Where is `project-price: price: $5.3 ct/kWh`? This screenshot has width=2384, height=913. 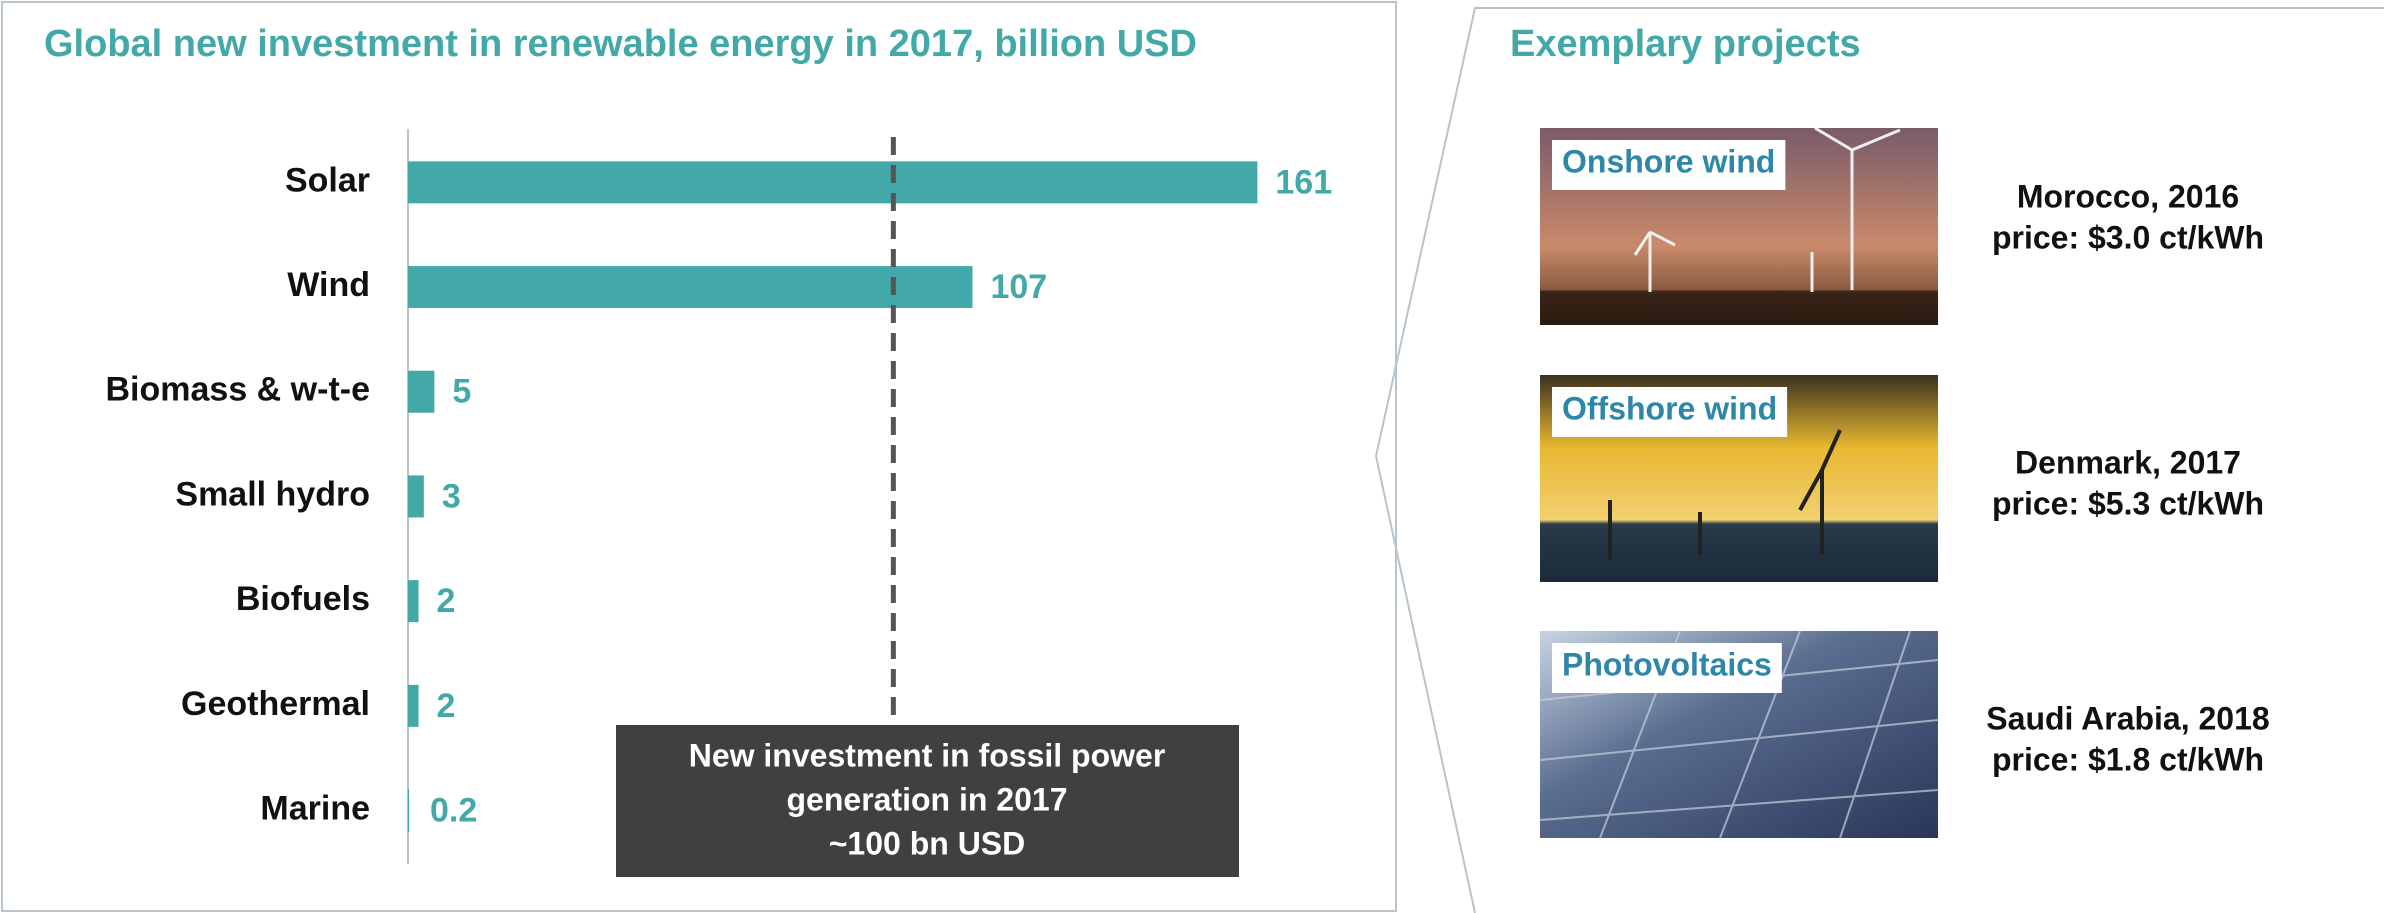 project-price: price: $5.3 ct/kWh is located at coordinates (2128, 503).